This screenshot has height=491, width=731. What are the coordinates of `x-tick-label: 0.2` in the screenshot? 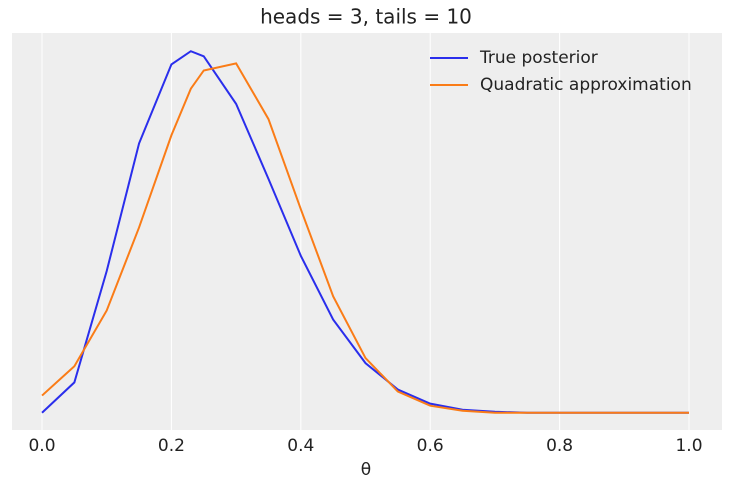 It's located at (171, 446).